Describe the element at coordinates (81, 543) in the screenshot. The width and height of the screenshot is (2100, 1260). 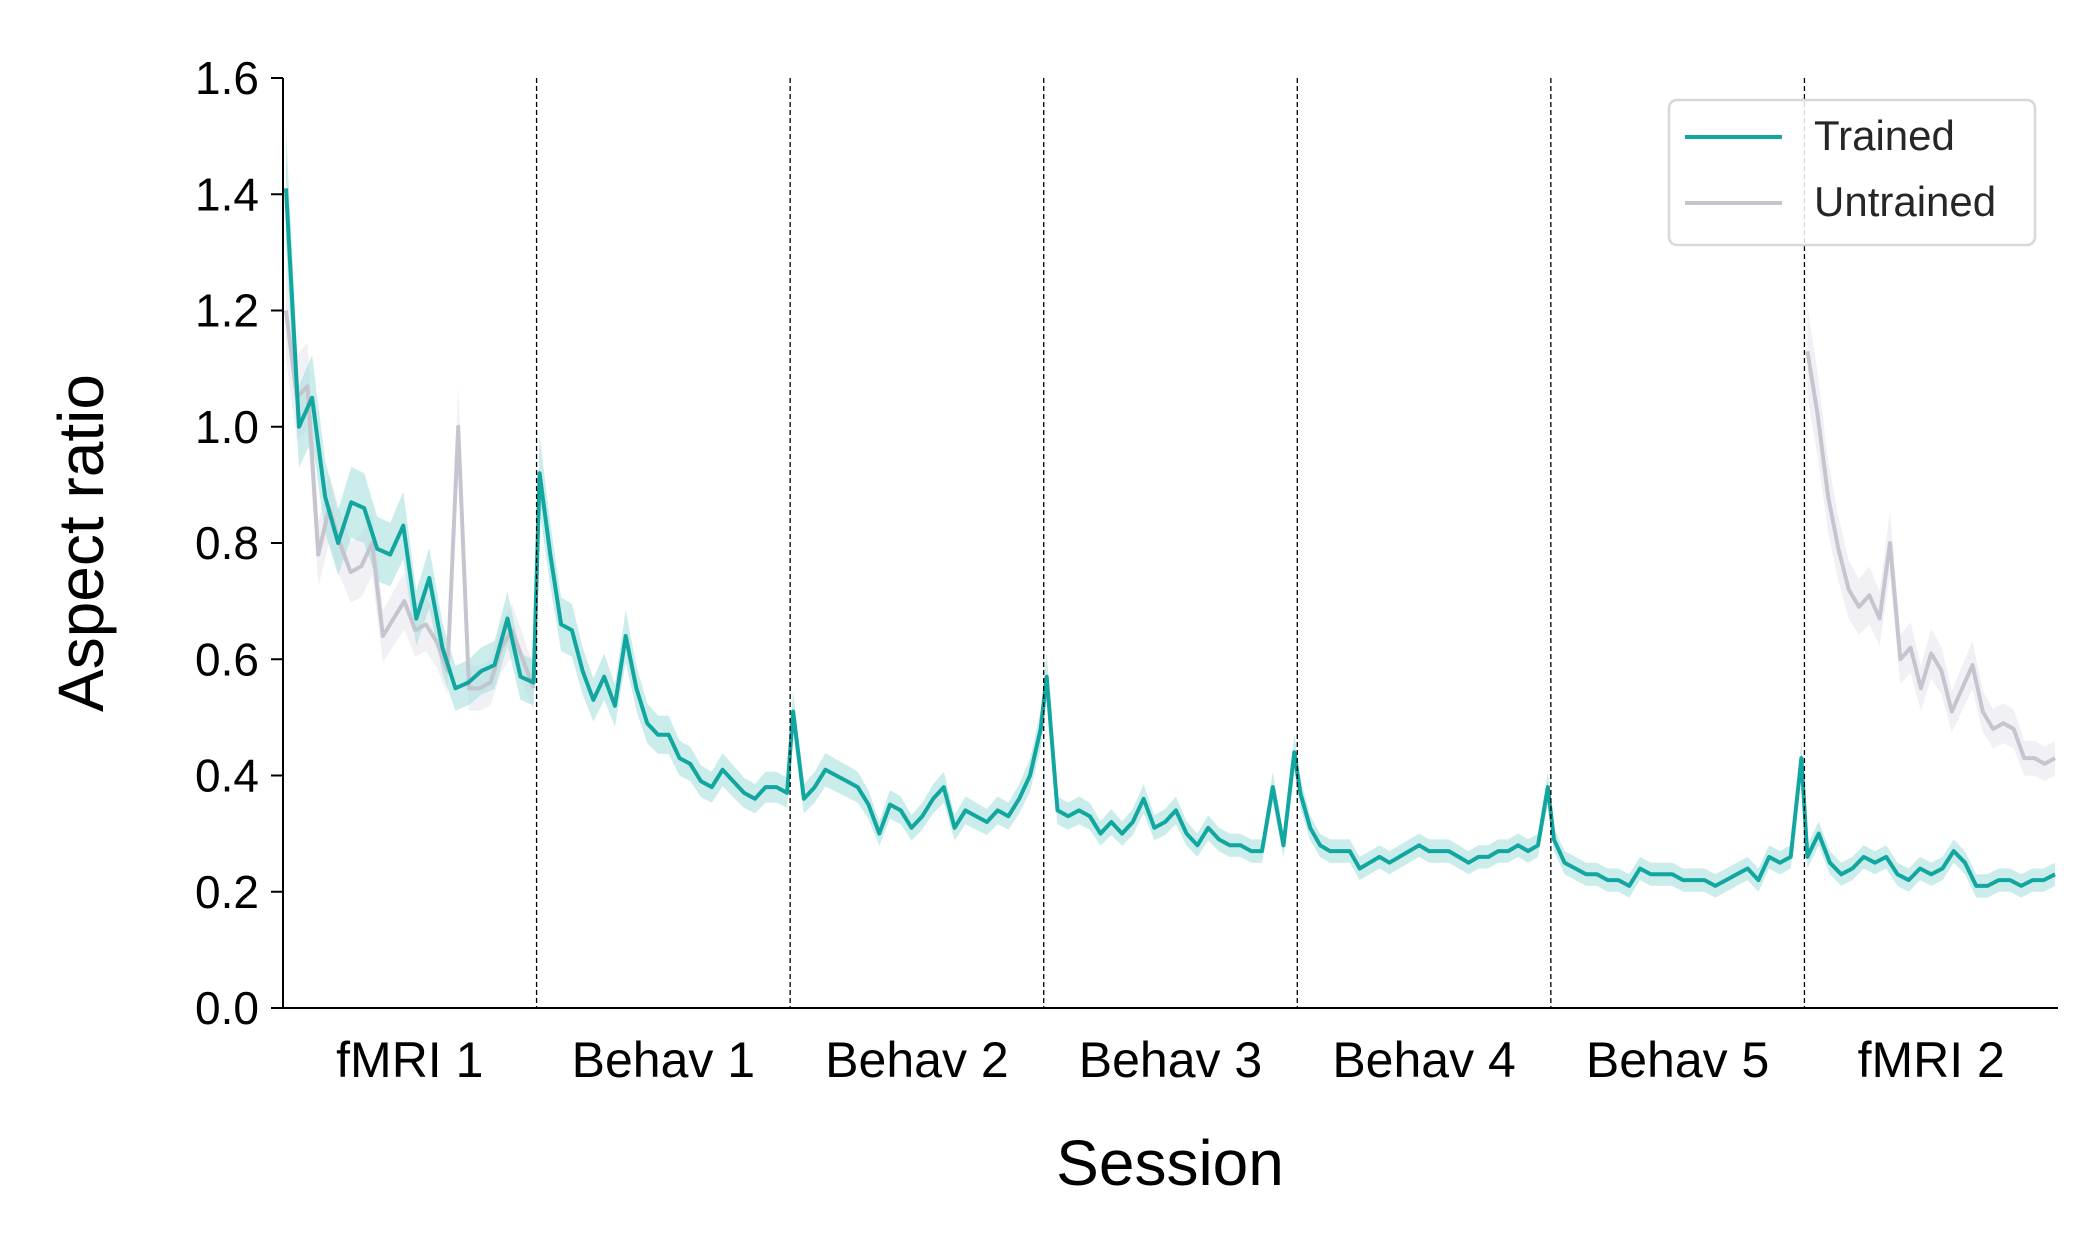
I see `y-axis-label: Aspect ratio` at that location.